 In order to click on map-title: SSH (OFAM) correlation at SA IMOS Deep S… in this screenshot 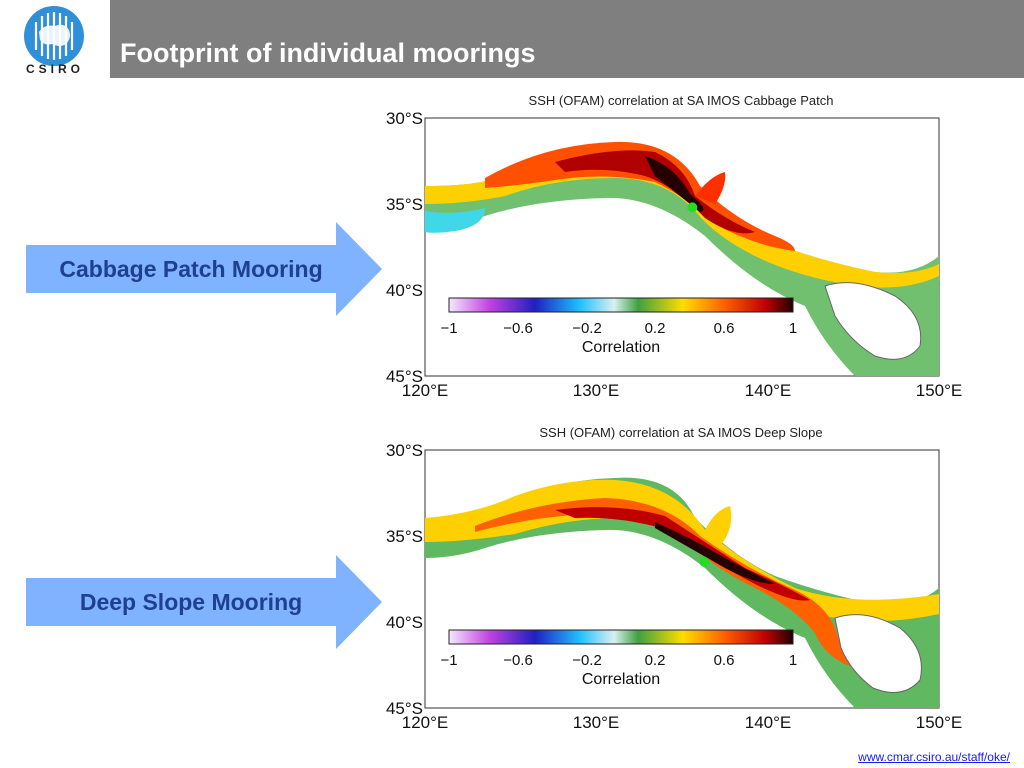, I will do `click(680, 432)`.